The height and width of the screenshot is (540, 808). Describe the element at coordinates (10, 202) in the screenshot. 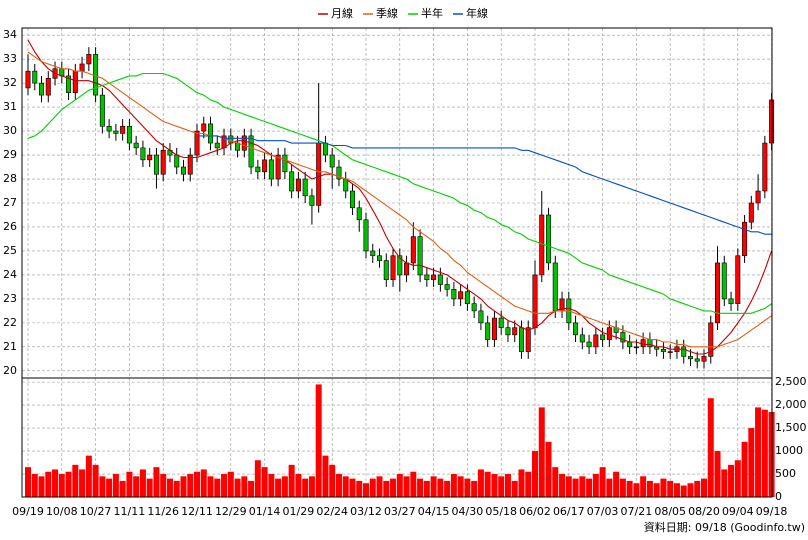

I see `y-tick-label: 27` at that location.